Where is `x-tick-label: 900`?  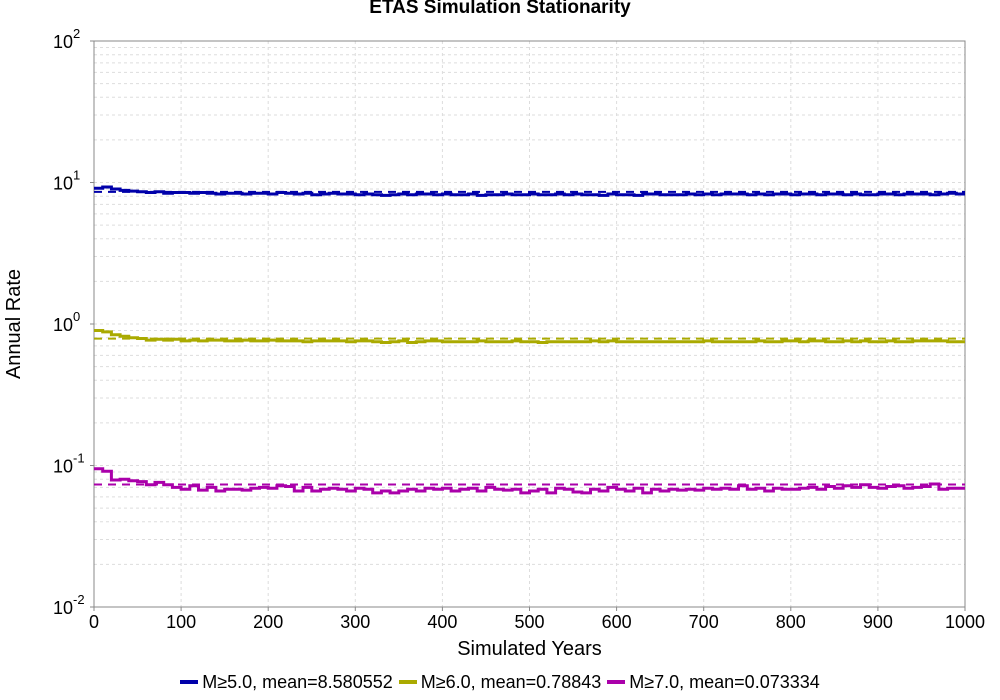
x-tick-label: 900 is located at coordinates (878, 622).